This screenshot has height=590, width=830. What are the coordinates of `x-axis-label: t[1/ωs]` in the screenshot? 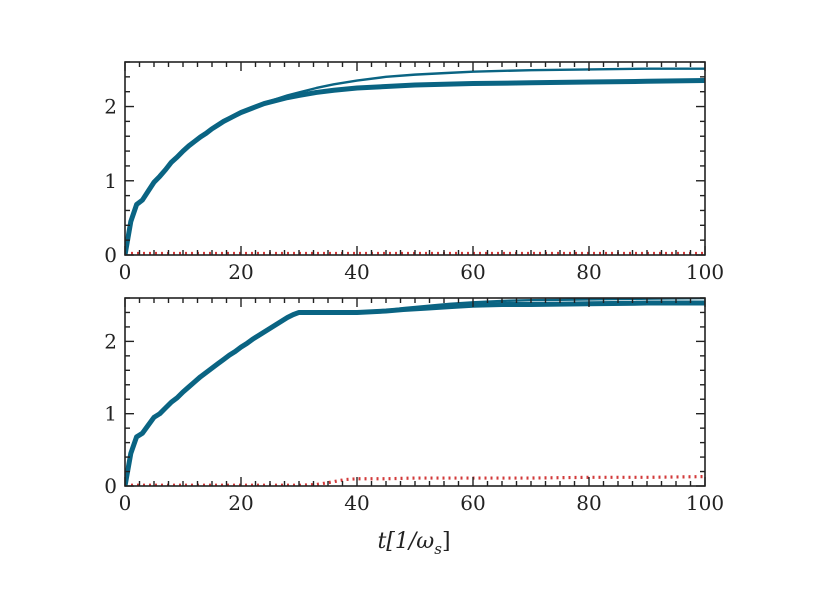 It's located at (413, 543).